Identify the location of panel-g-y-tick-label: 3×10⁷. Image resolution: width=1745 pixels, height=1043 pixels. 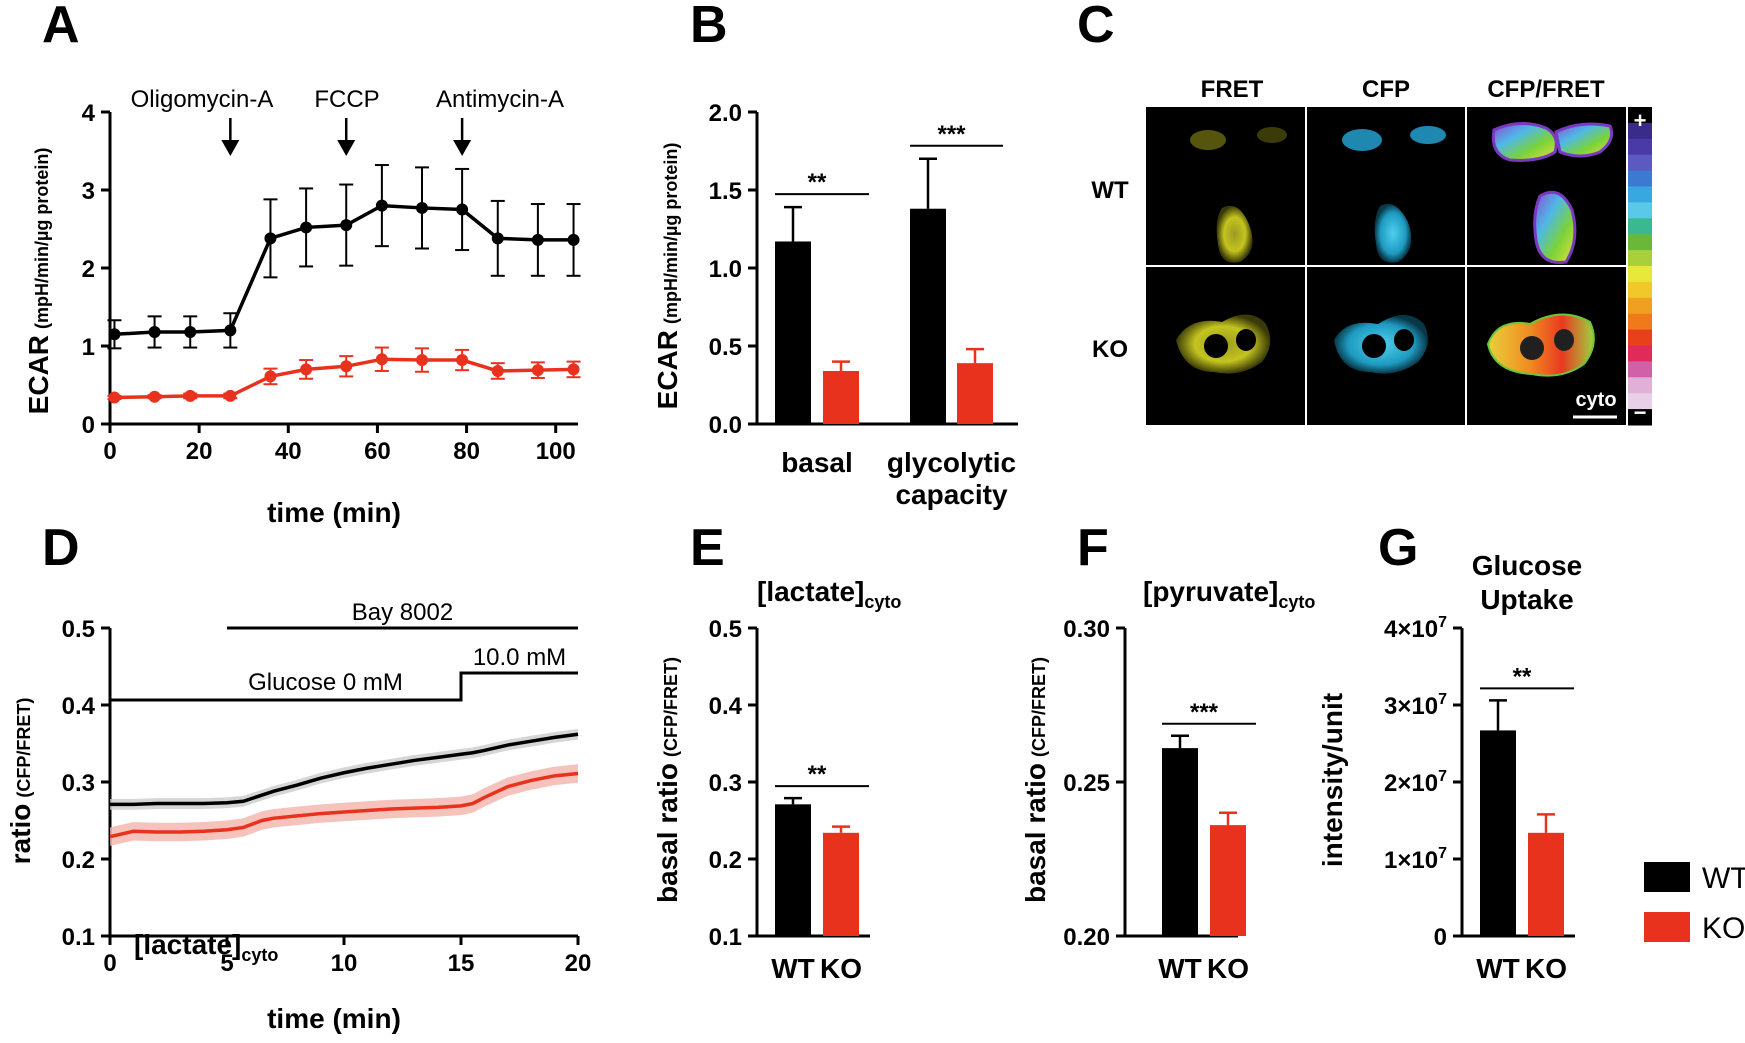
(1415, 705).